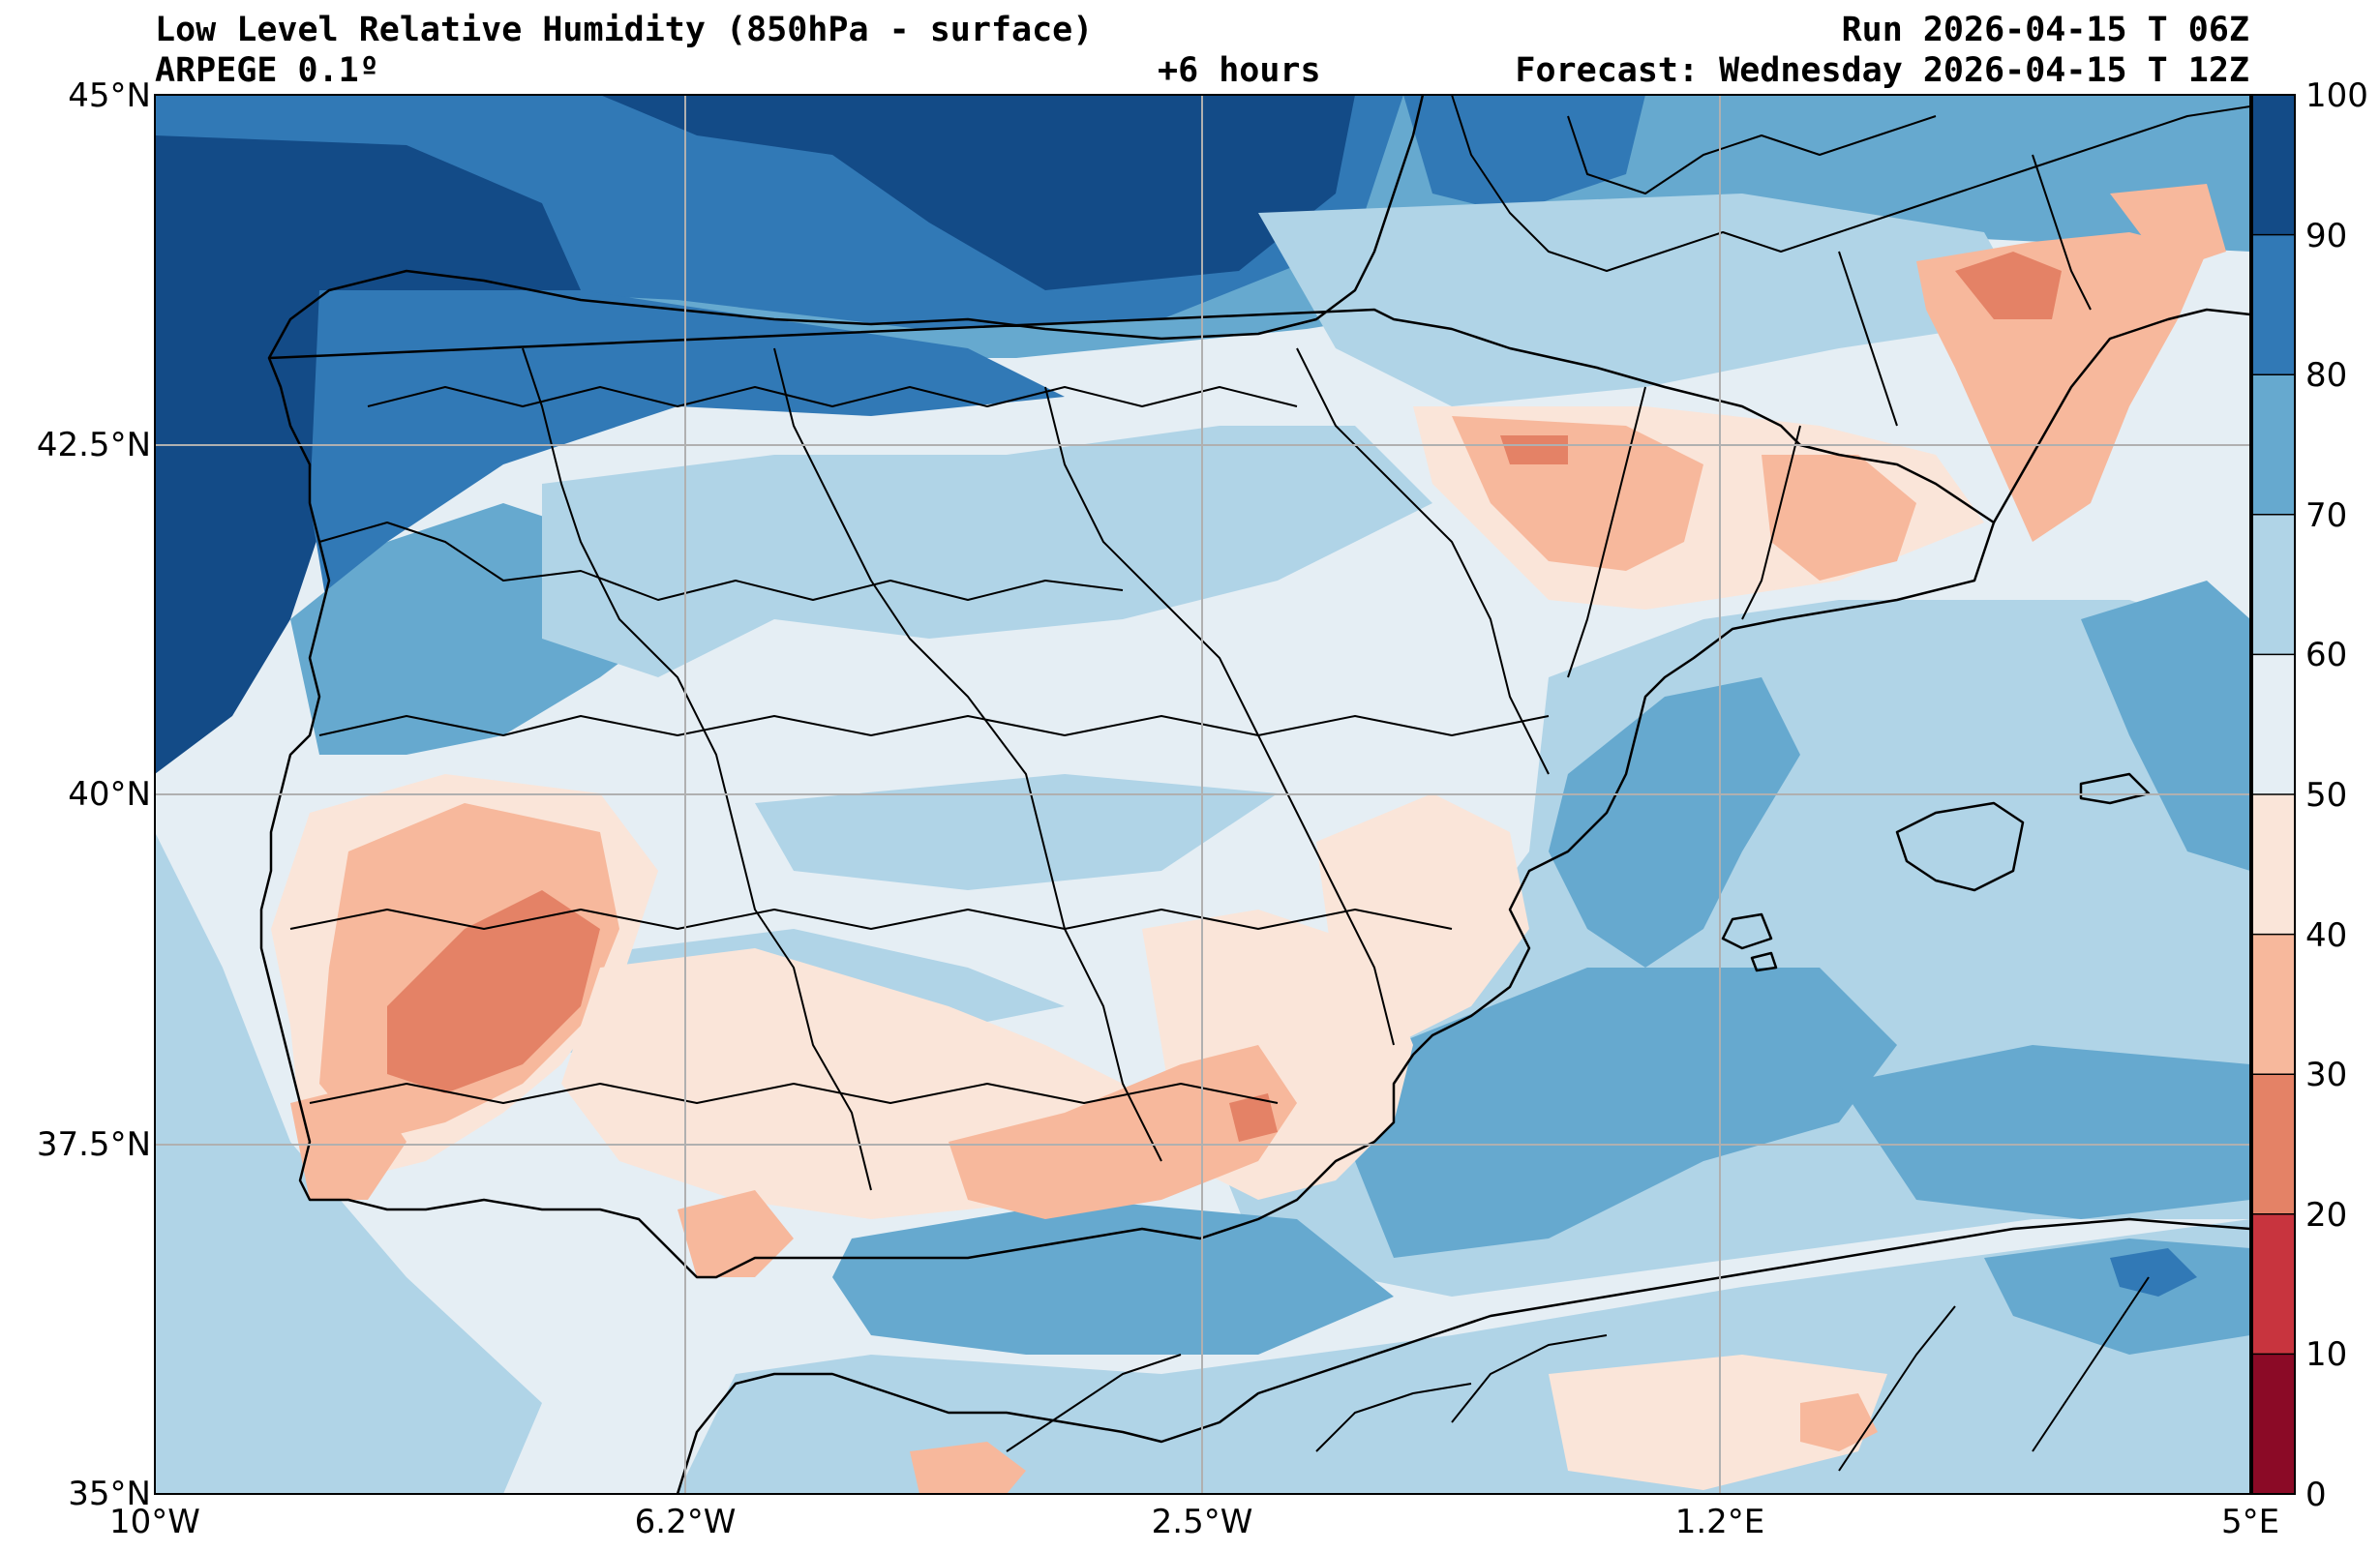 The width and height of the screenshot is (2380, 1552). I want to click on gulf-of-lion-moist, so click(2165, 726).